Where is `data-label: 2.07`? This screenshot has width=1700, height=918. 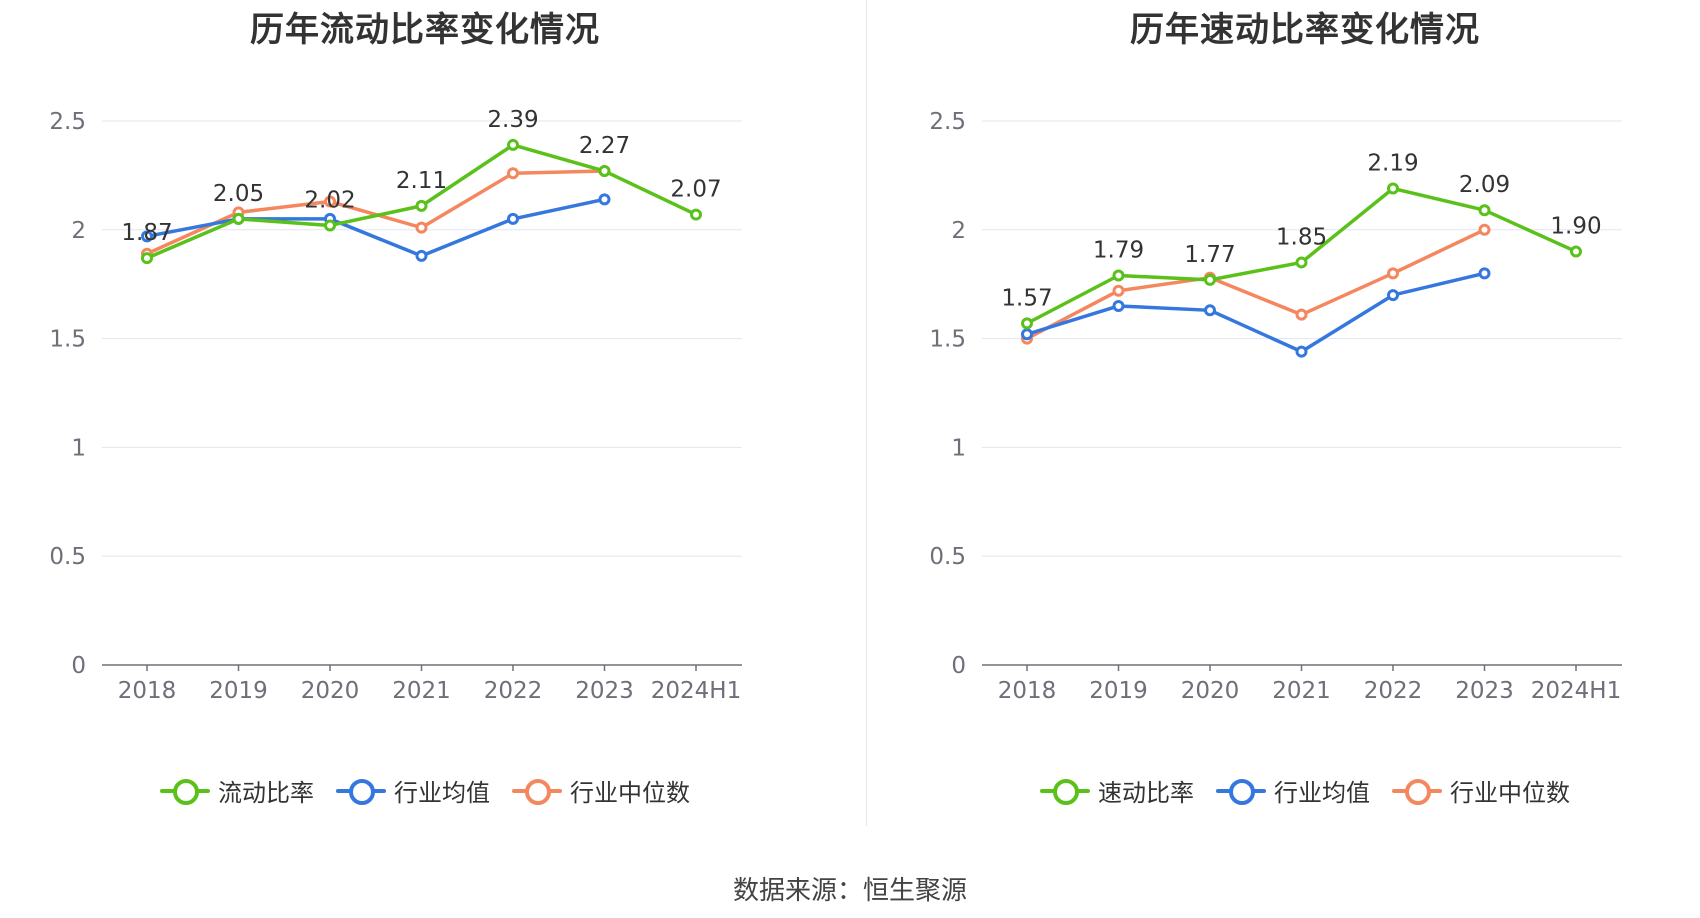 data-label: 2.07 is located at coordinates (695, 190).